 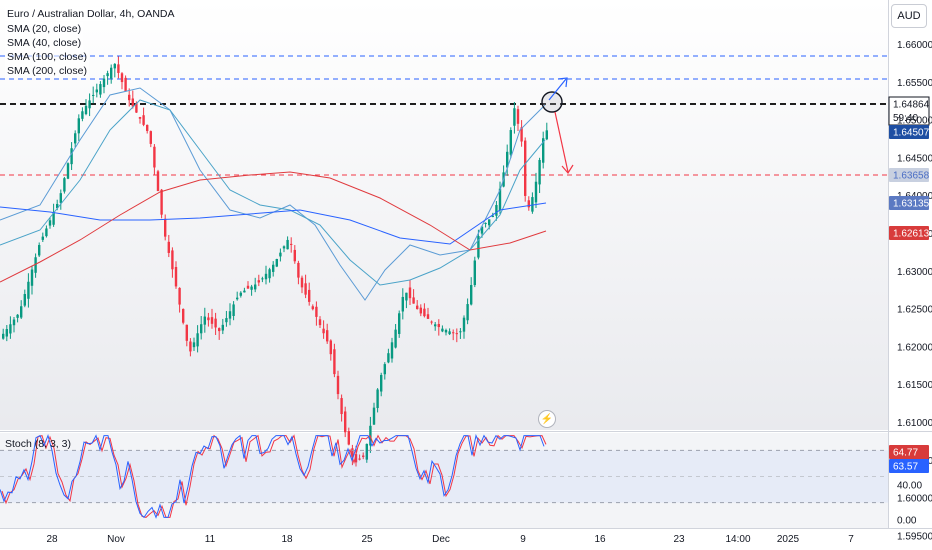 What do you see at coordinates (38, 444) in the screenshot?
I see `stoch-title: Stoch (8, 3, 3)` at bounding box center [38, 444].